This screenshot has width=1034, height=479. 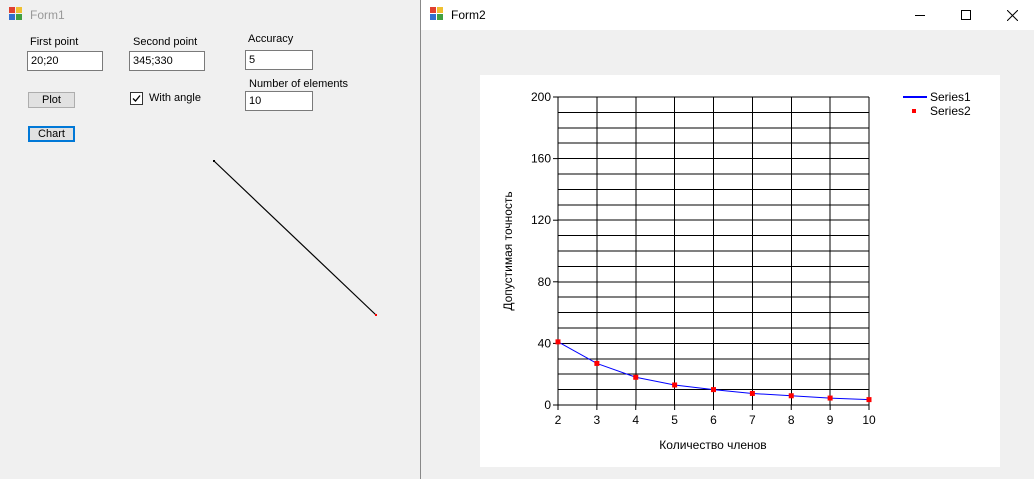 What do you see at coordinates (950, 111) in the screenshot?
I see `legend-label: Series2` at bounding box center [950, 111].